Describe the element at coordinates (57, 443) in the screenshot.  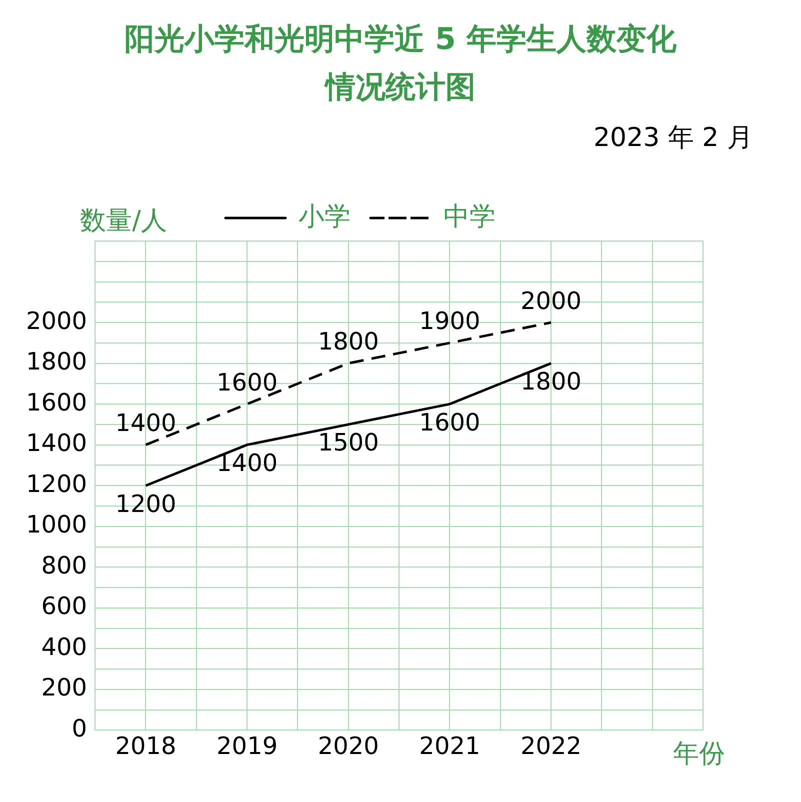
I see `y-tick-label: 1400` at that location.